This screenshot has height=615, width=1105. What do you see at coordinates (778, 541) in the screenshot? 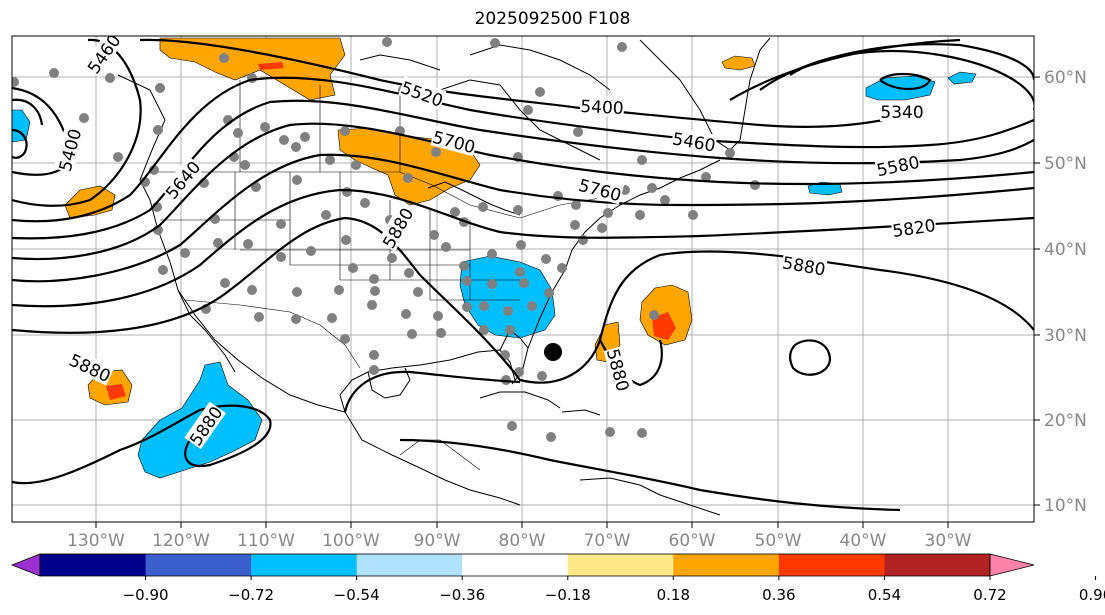
I see `lon-tick-label: 50°W` at bounding box center [778, 541].